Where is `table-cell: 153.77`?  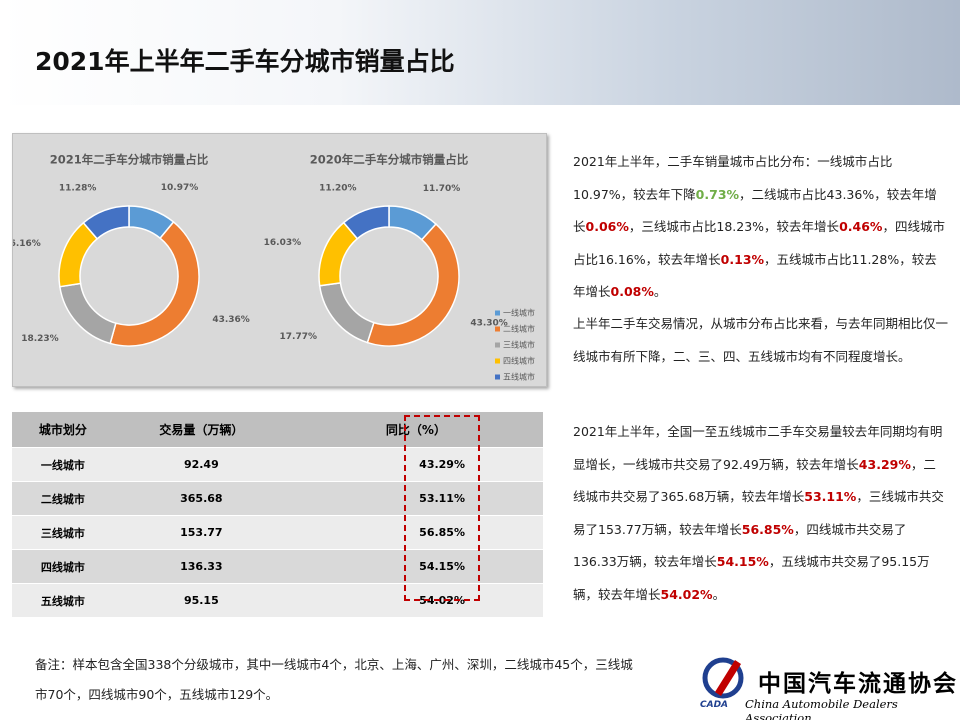
table-cell: 153.77 is located at coordinates (201, 532).